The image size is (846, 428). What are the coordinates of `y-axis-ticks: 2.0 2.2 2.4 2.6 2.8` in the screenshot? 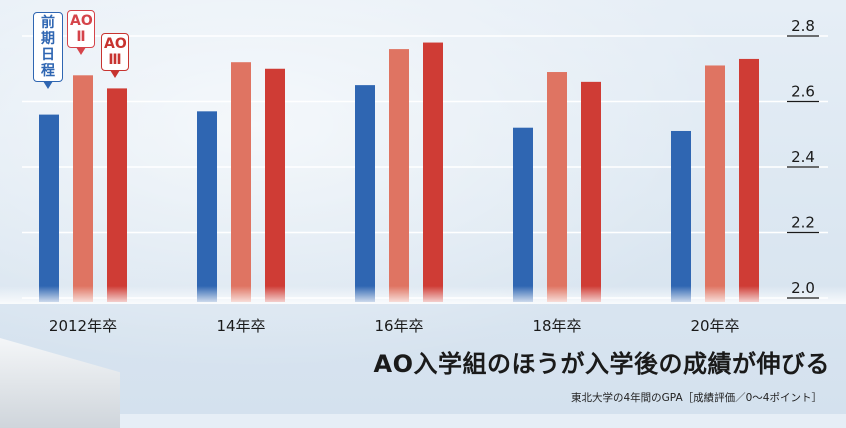 It's located at (803, 158).